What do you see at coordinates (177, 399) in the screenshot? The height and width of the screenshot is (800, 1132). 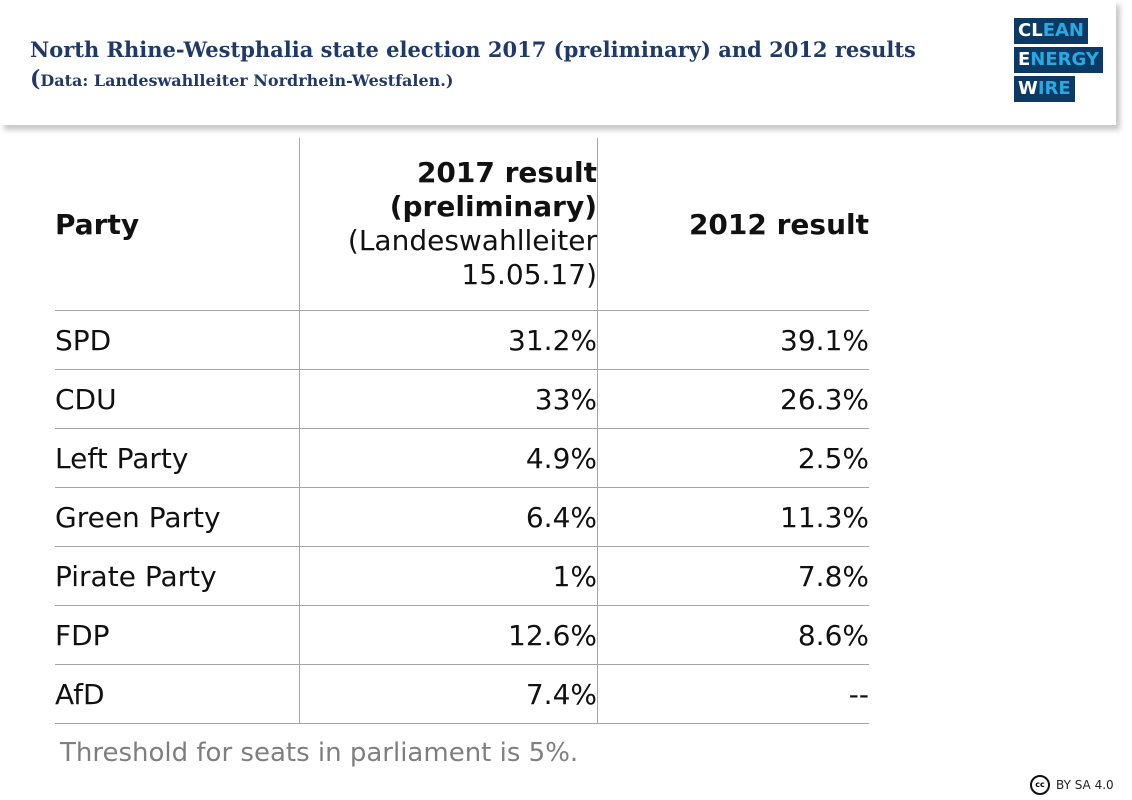 I see `party-cell: CDU` at bounding box center [177, 399].